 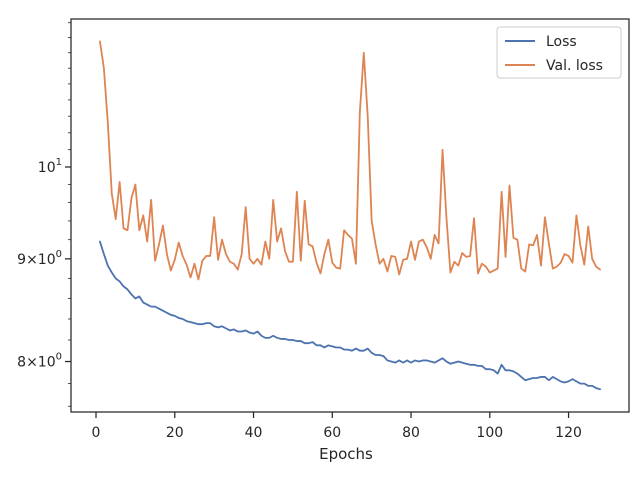 I want to click on x-axis: 0 20 40 60 80 100 120, so click(x=337, y=426).